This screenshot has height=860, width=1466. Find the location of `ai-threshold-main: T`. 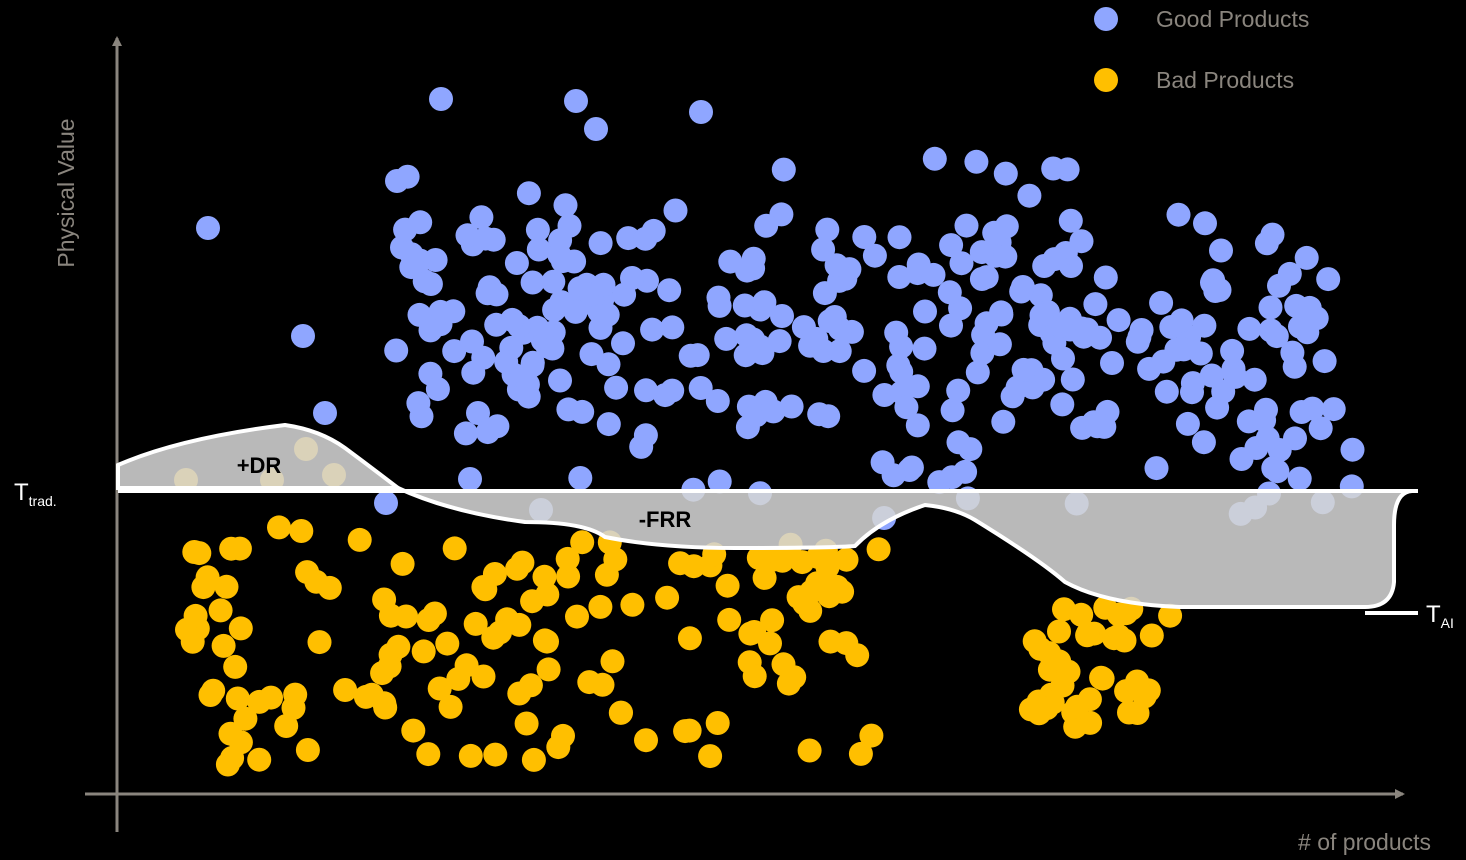

ai-threshold-main: T is located at coordinates (1433, 614).